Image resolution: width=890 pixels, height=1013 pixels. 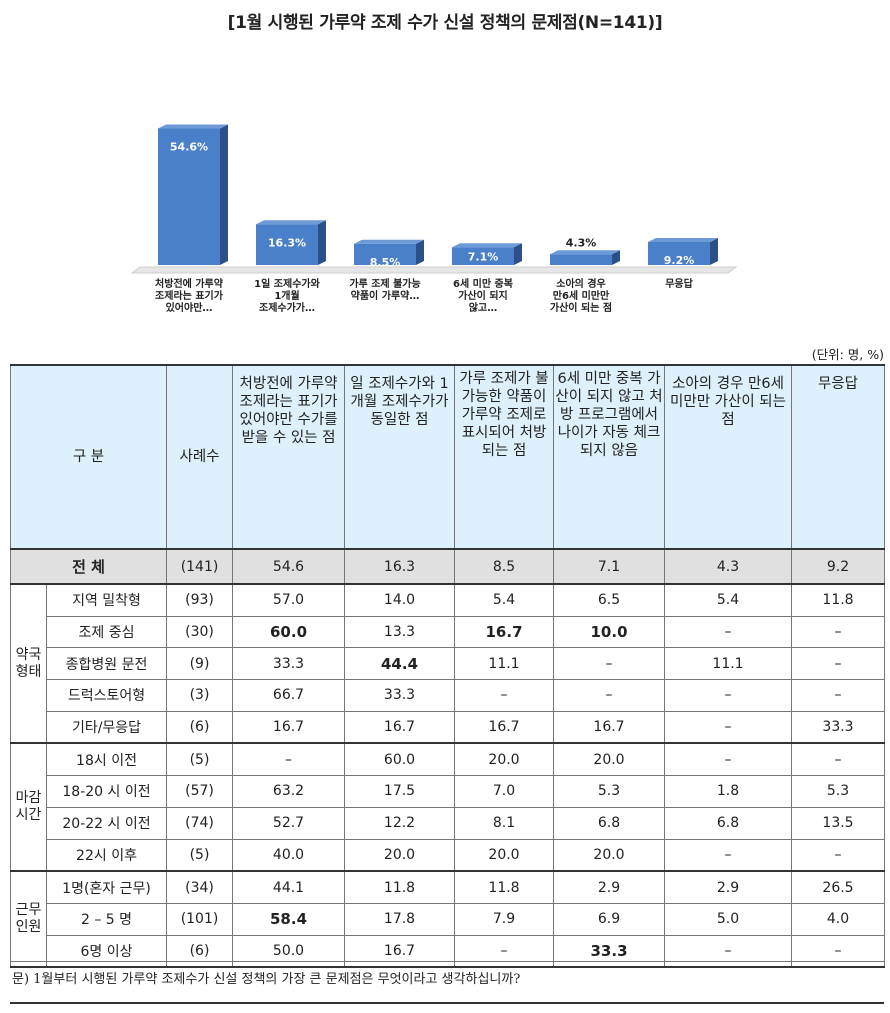 What do you see at coordinates (504, 823) in the screenshot?
I see `row-value: 8.1` at bounding box center [504, 823].